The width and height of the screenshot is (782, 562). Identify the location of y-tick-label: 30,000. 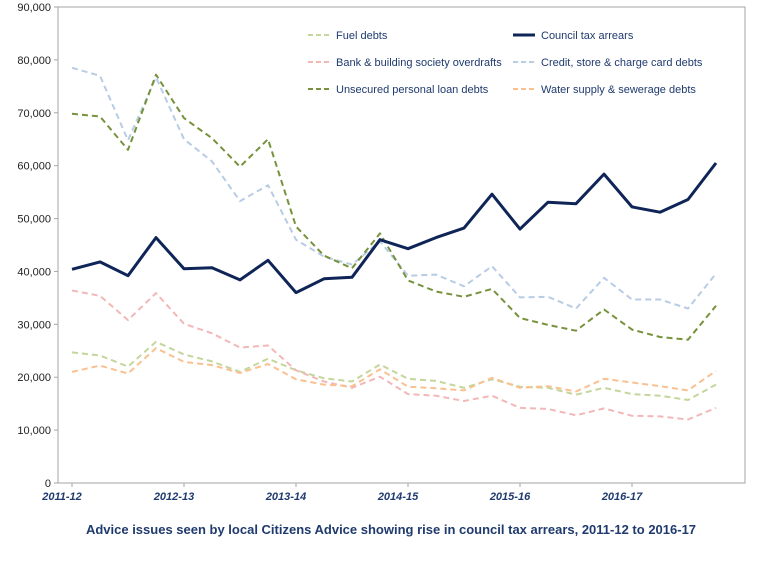
(34, 325).